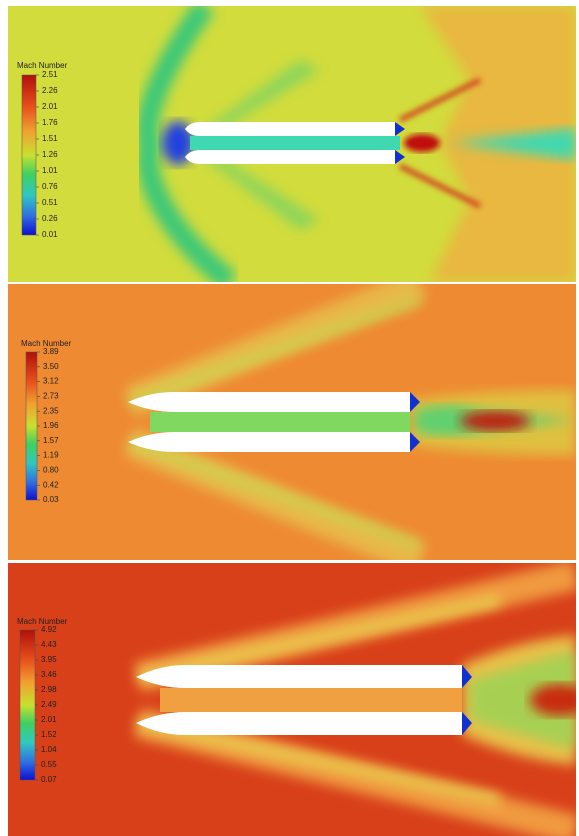 This screenshot has width=579, height=836. Describe the element at coordinates (49, 674) in the screenshot. I see `tick-label: 3.46` at that location.